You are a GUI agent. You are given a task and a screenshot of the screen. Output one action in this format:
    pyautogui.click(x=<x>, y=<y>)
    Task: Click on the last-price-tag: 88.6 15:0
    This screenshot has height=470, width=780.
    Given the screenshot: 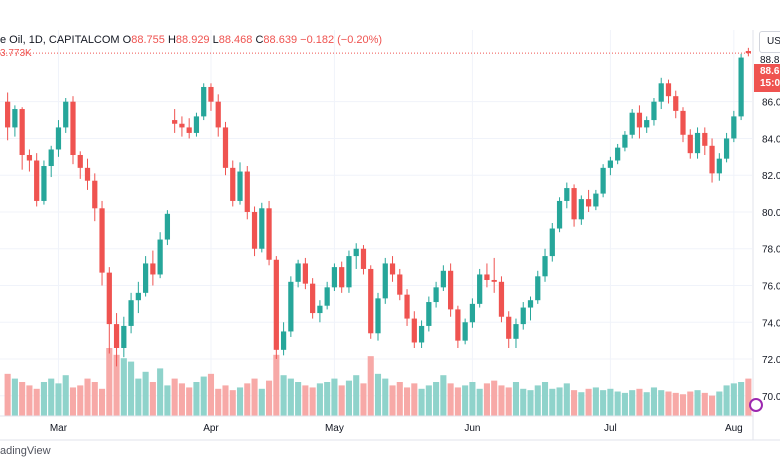 What is the action you would take?
    pyautogui.click(x=767, y=78)
    